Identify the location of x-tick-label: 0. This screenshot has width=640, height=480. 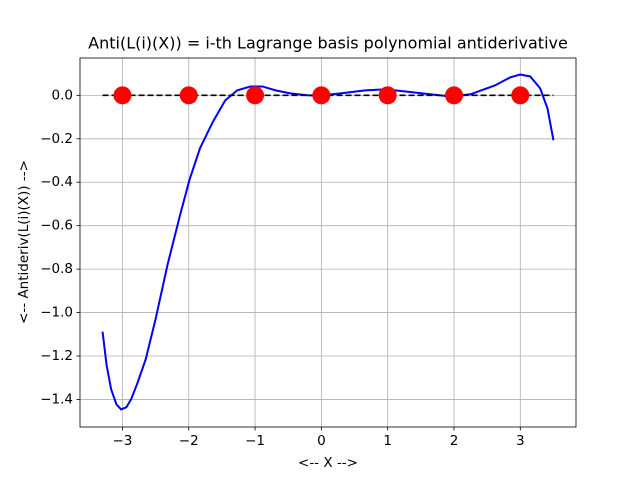
(321, 441).